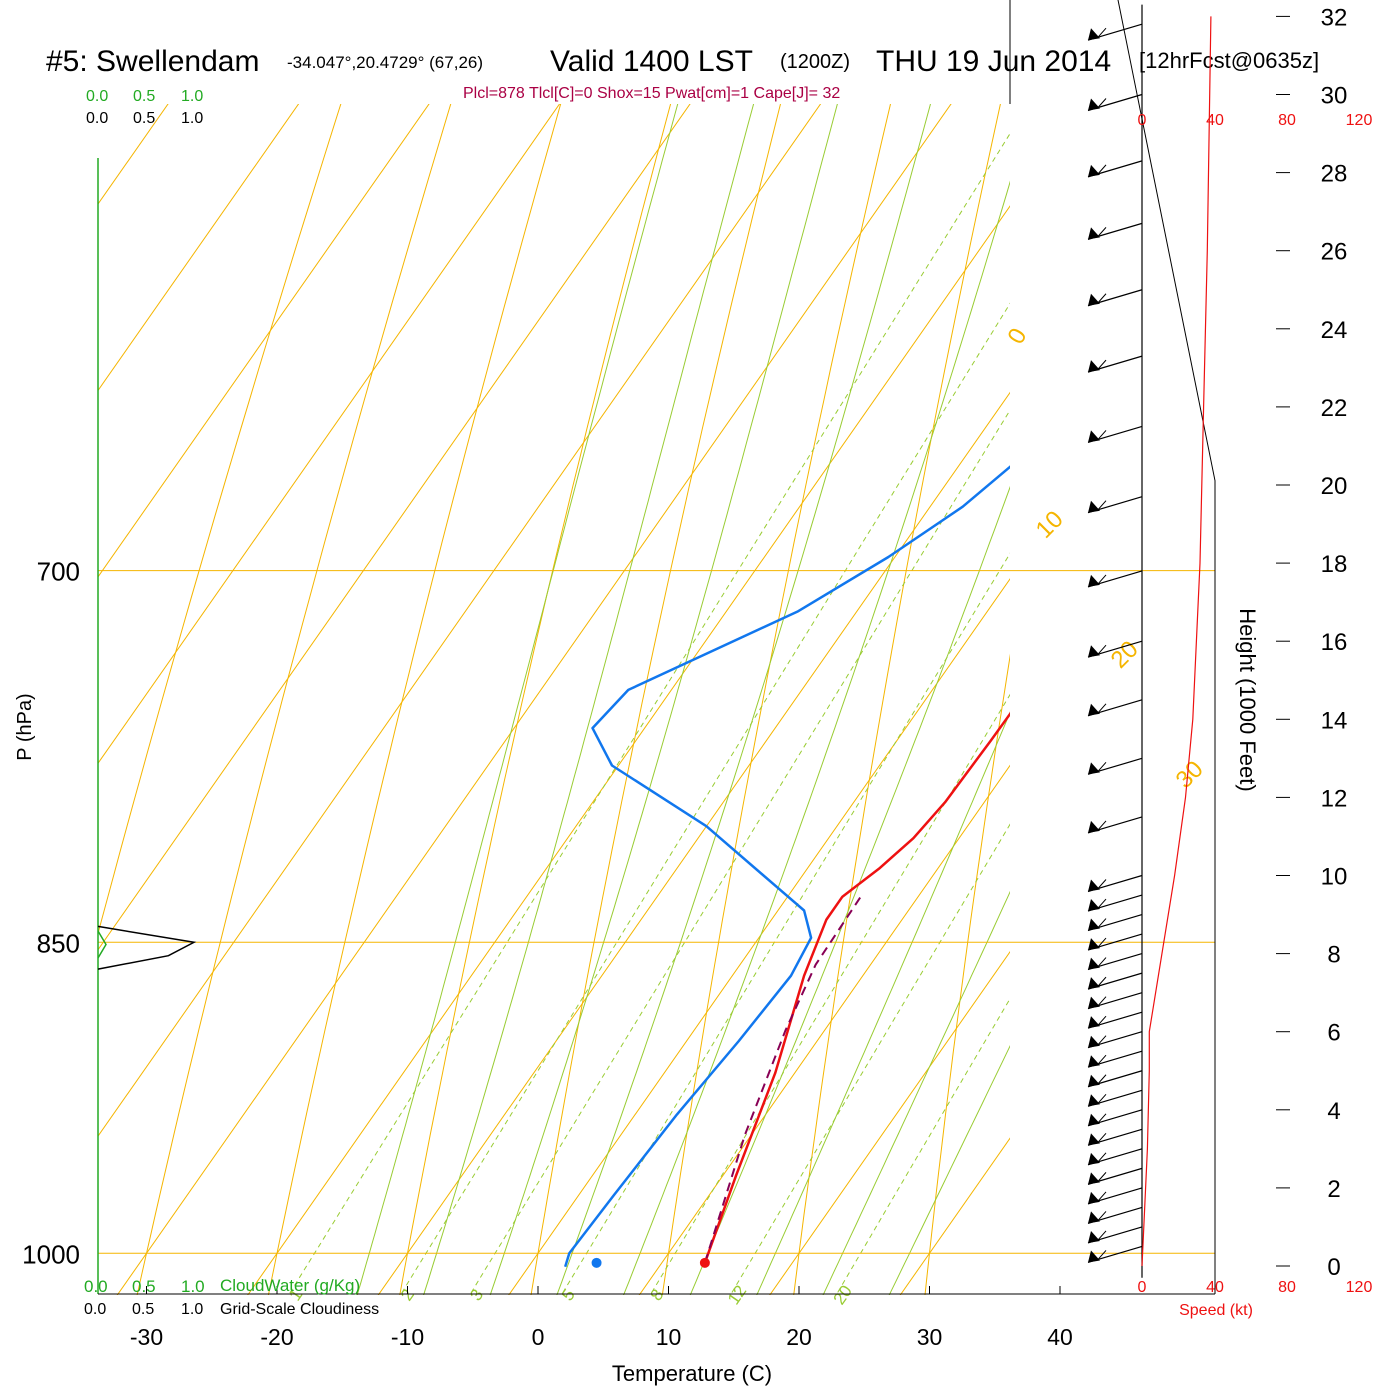  What do you see at coordinates (1334, 96) in the screenshot?
I see `height-tick-label: 30` at bounding box center [1334, 96].